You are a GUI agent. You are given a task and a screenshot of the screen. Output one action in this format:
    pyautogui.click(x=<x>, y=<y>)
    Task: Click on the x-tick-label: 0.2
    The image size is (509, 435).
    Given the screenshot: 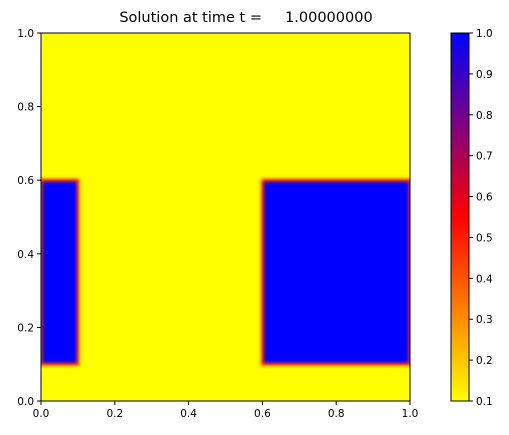 What is the action you would take?
    pyautogui.click(x=114, y=414)
    